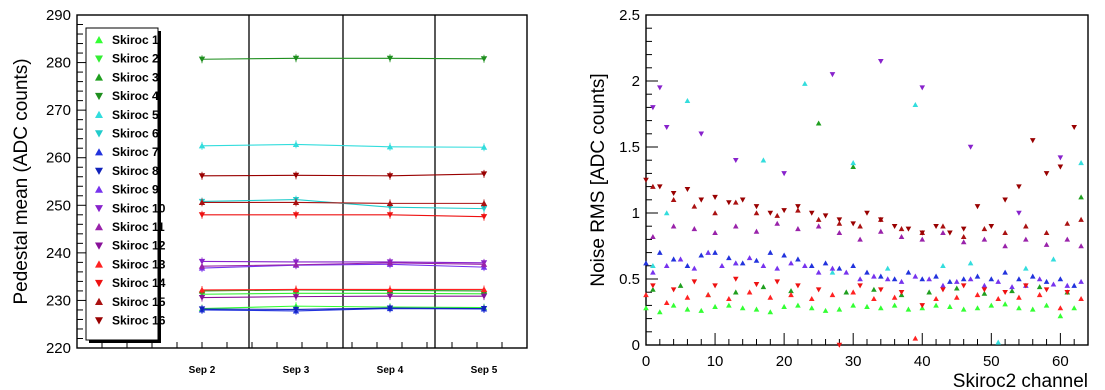  I want to click on legend-label: Skiroc 2, so click(135, 59).